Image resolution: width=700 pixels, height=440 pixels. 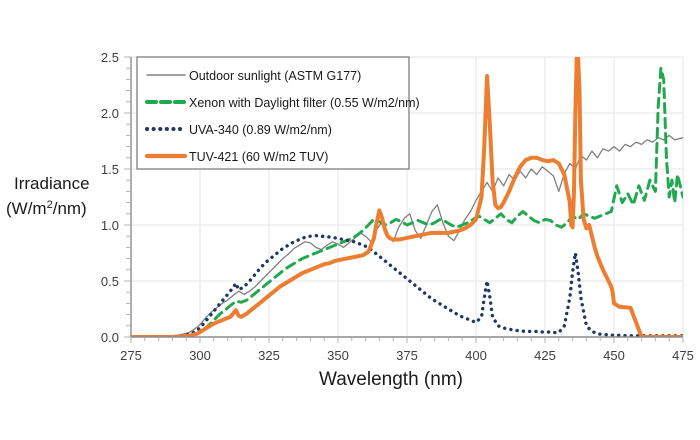 What do you see at coordinates (258, 157) in the screenshot?
I see `legend-label: TUV-421 (60 W/m2 TUV)` at bounding box center [258, 157].